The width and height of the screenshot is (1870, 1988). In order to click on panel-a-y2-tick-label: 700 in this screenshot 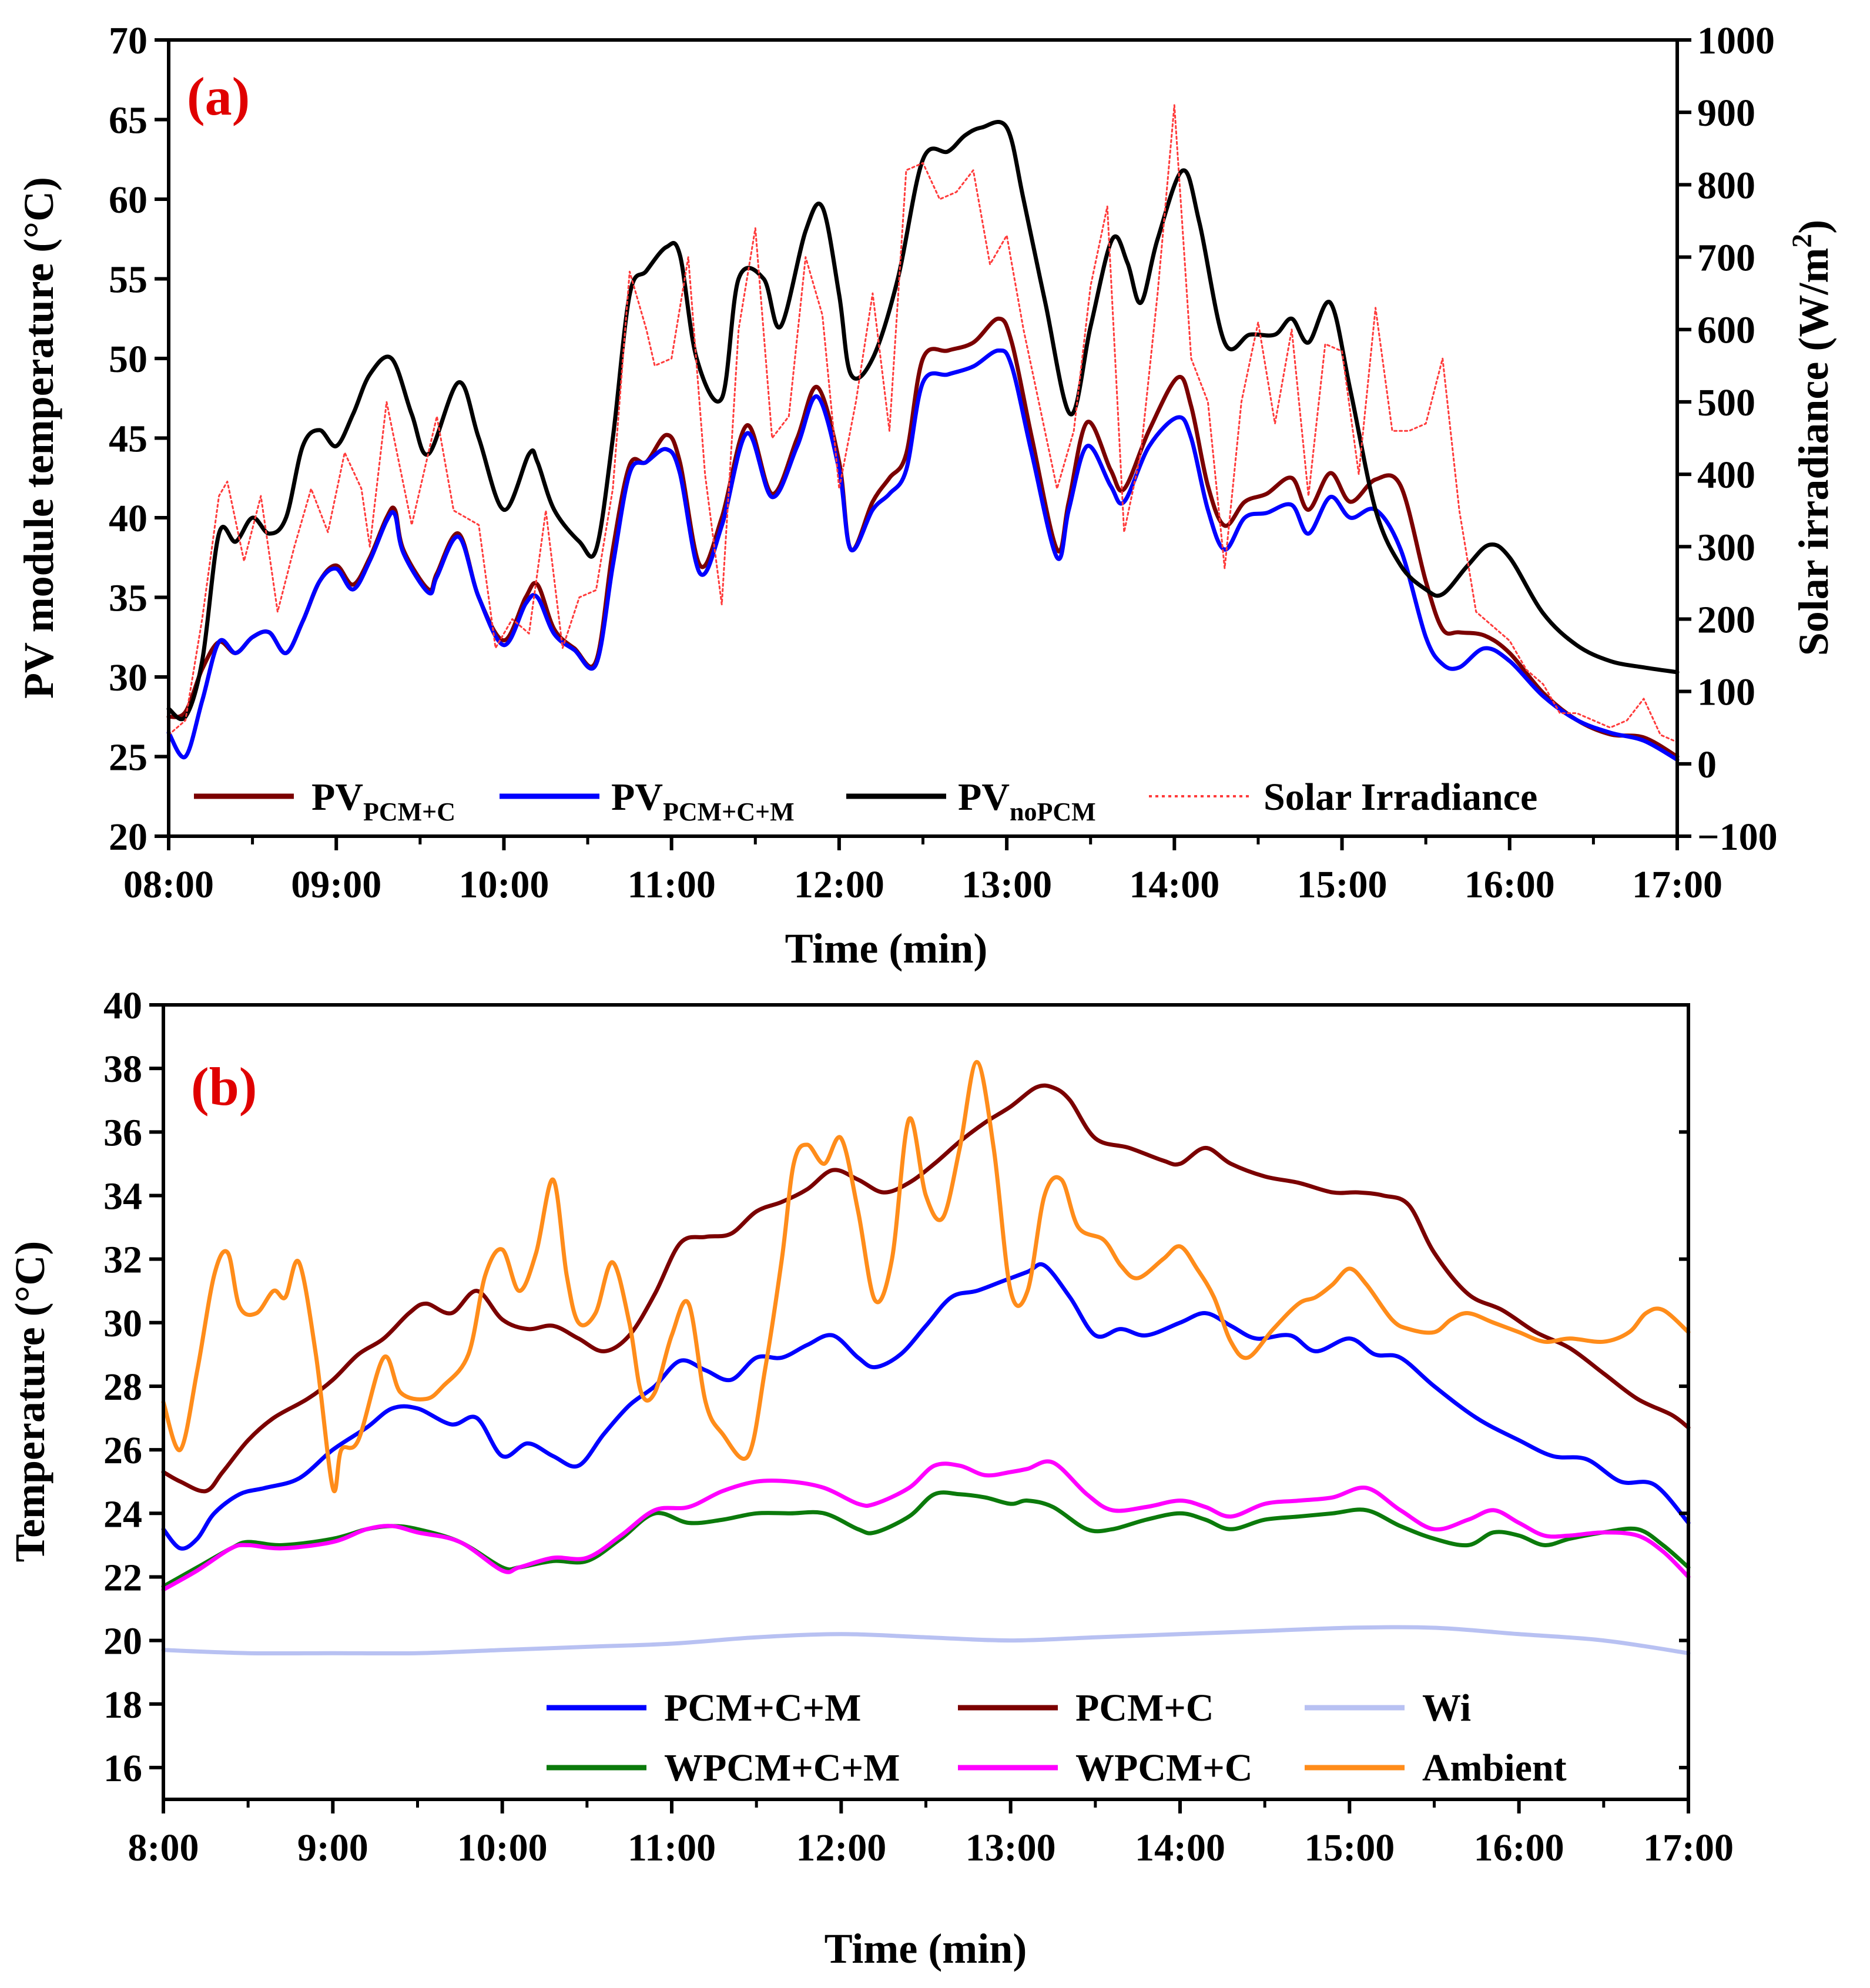, I will do `click(1726, 258)`.